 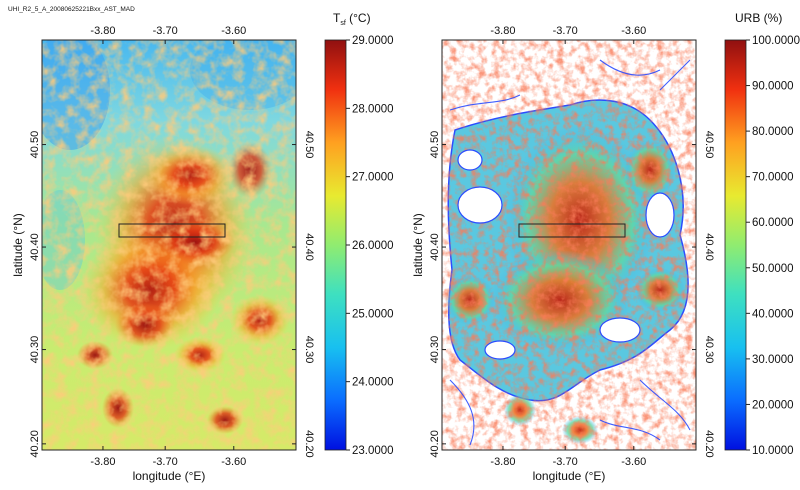 I want to click on colorbar-title-main: URB (%), so click(x=758, y=18).